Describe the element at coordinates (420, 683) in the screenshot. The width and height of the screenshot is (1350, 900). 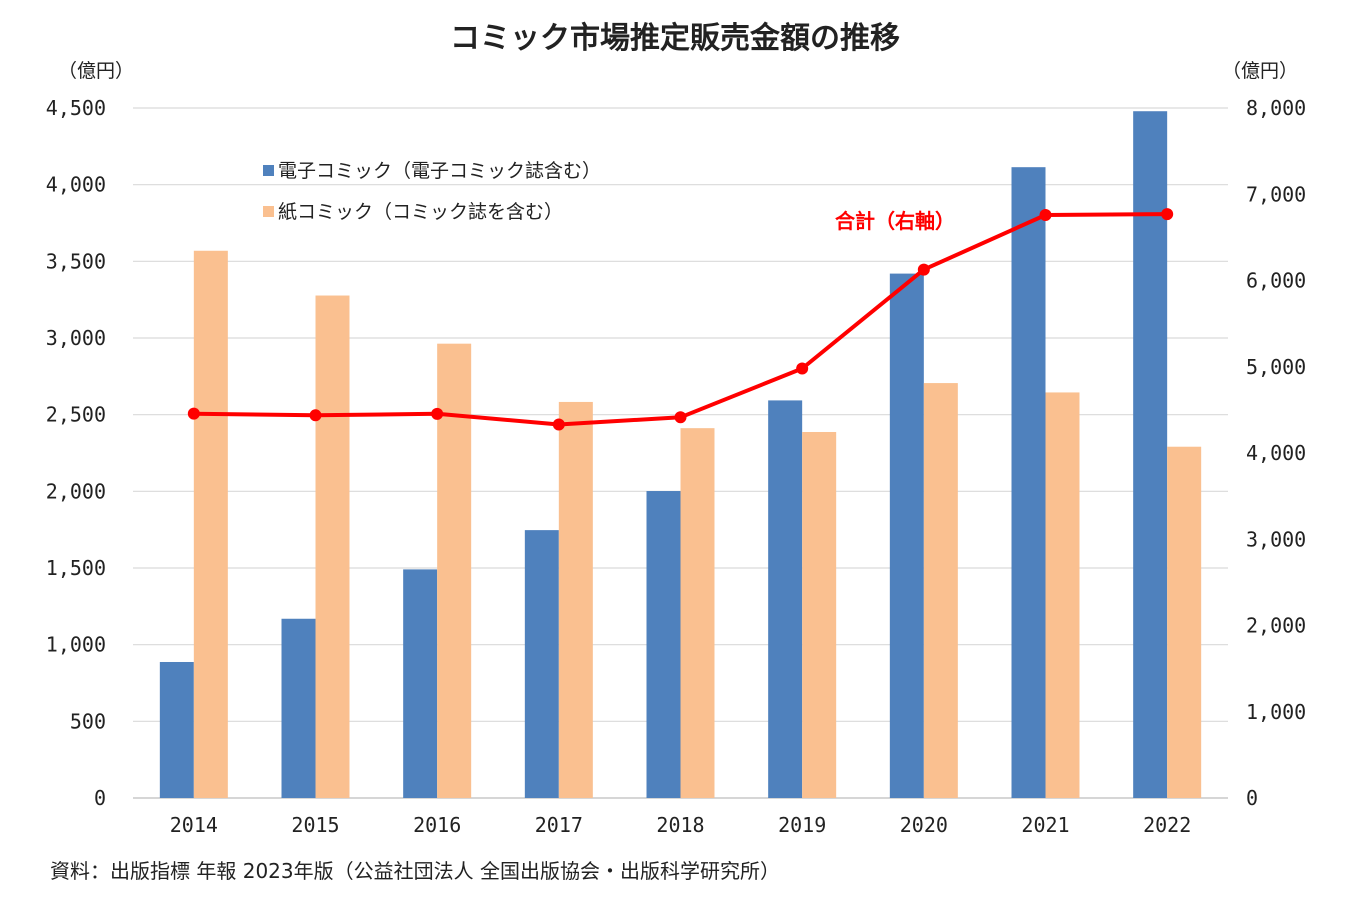
I see `bar-digital-2016` at that location.